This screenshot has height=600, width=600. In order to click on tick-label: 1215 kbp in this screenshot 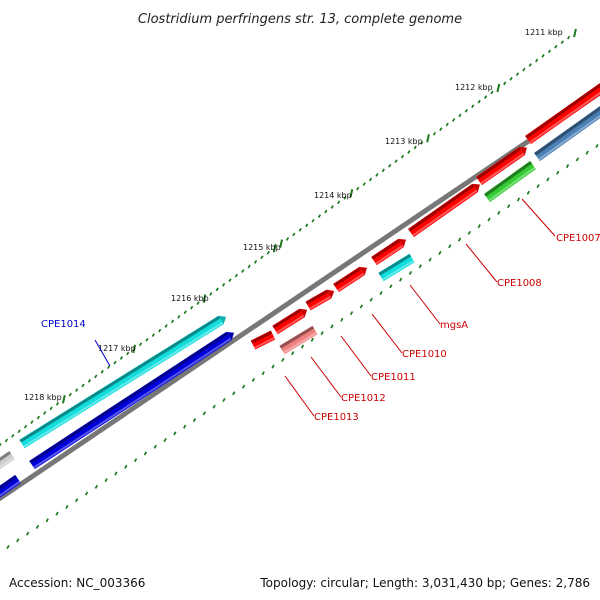, I will do `click(262, 247)`.